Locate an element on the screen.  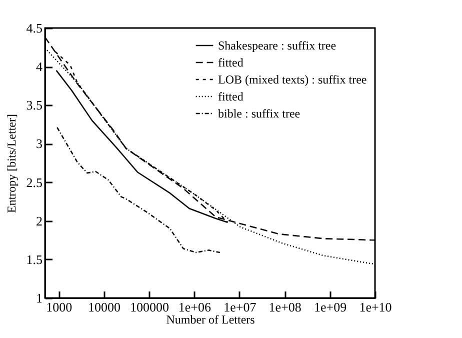
x-tick-label: 10000 is located at coordinates (104, 307).